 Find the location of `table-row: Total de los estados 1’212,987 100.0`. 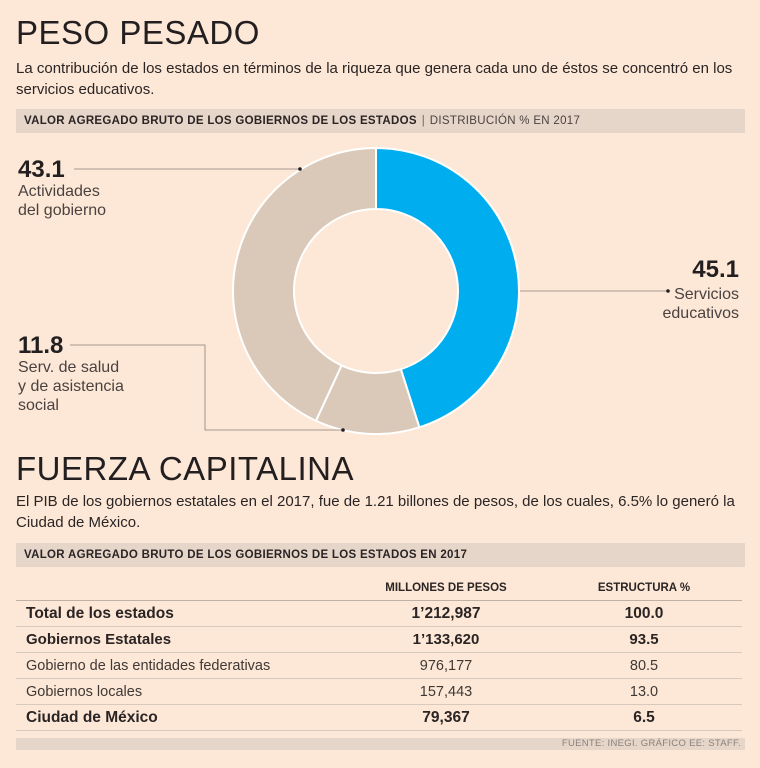

table-row: Total de los estados 1’212,987 100.0 is located at coordinates (379, 613).